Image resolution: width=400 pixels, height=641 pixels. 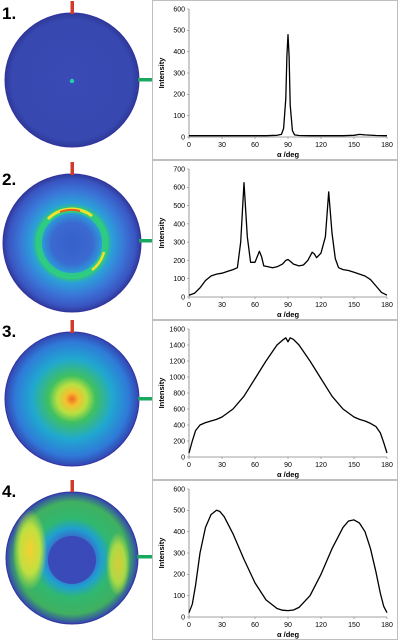 I want to click on panel-label-3: 3., so click(x=9, y=331).